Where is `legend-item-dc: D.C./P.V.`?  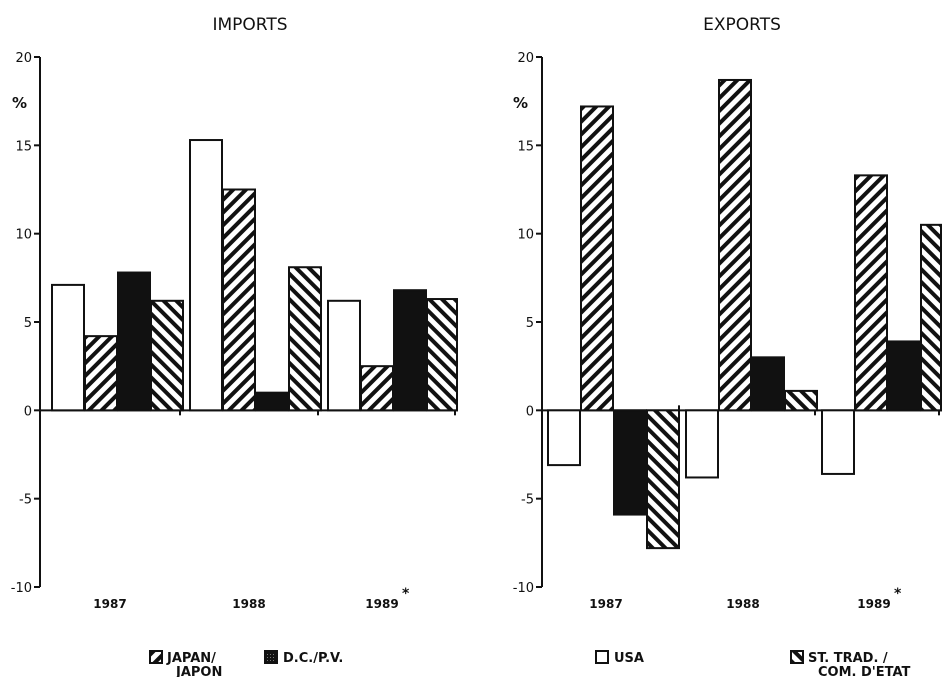
legend-item-dc: D.C./P.V. is located at coordinates (303, 658).